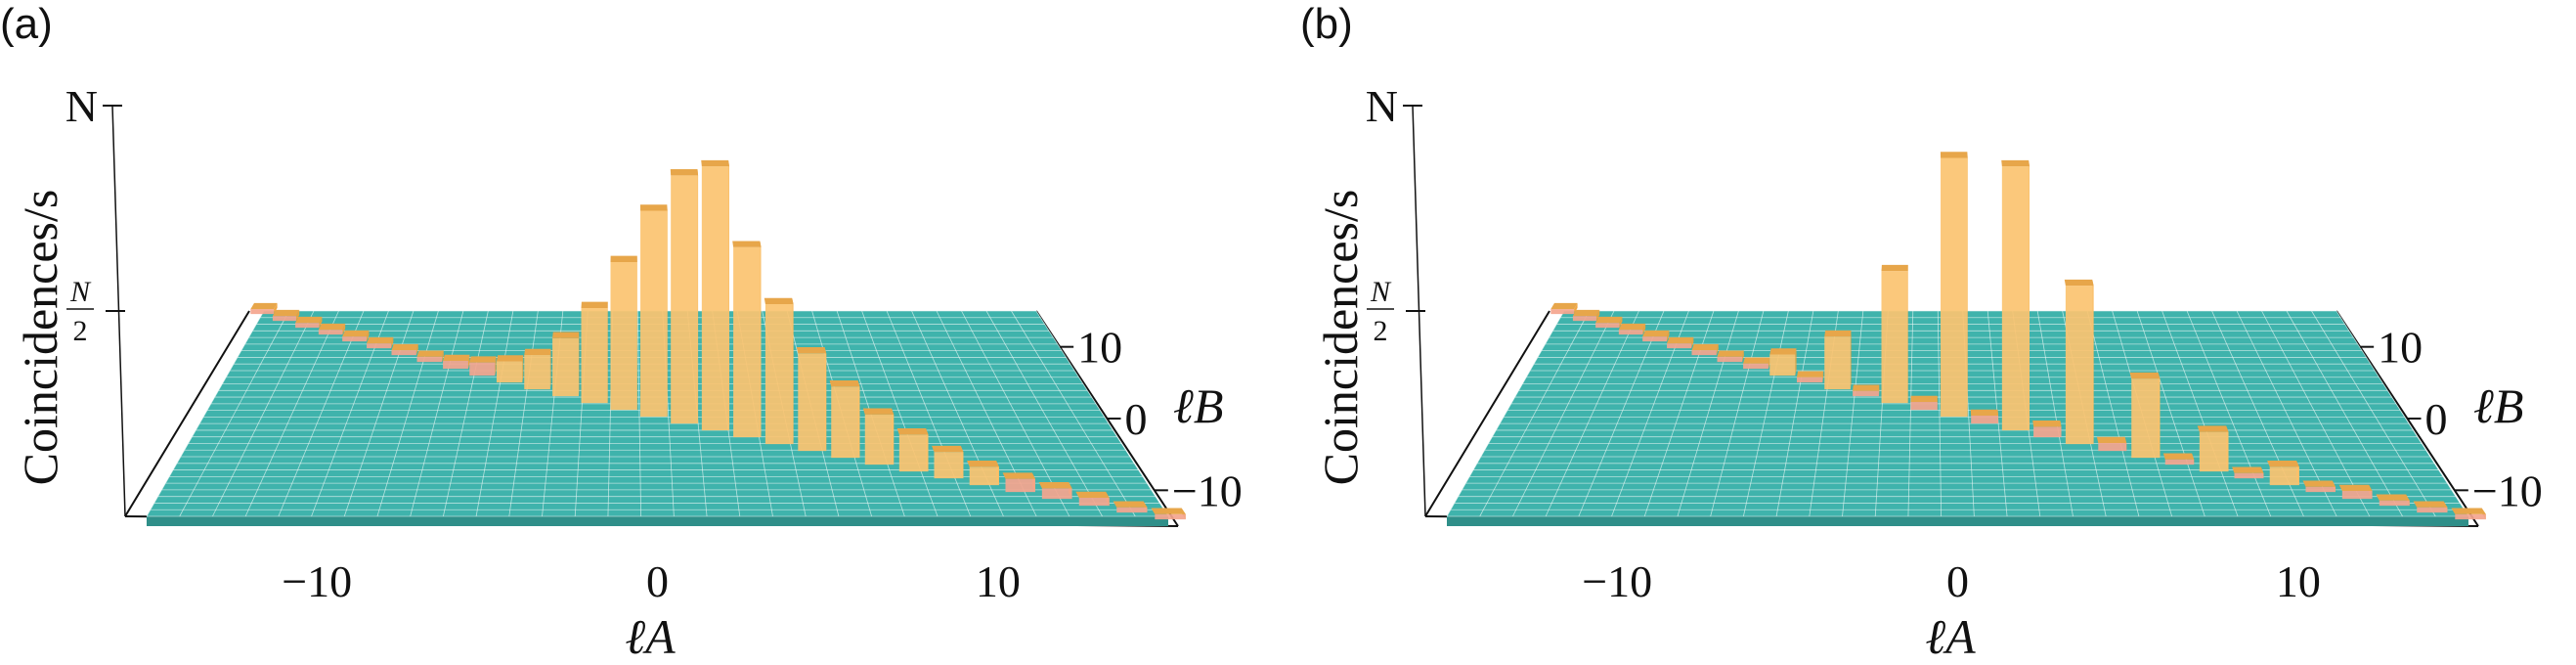 The height and width of the screenshot is (665, 2576). I want to click on z-tick-label-n: N, so click(81, 106).